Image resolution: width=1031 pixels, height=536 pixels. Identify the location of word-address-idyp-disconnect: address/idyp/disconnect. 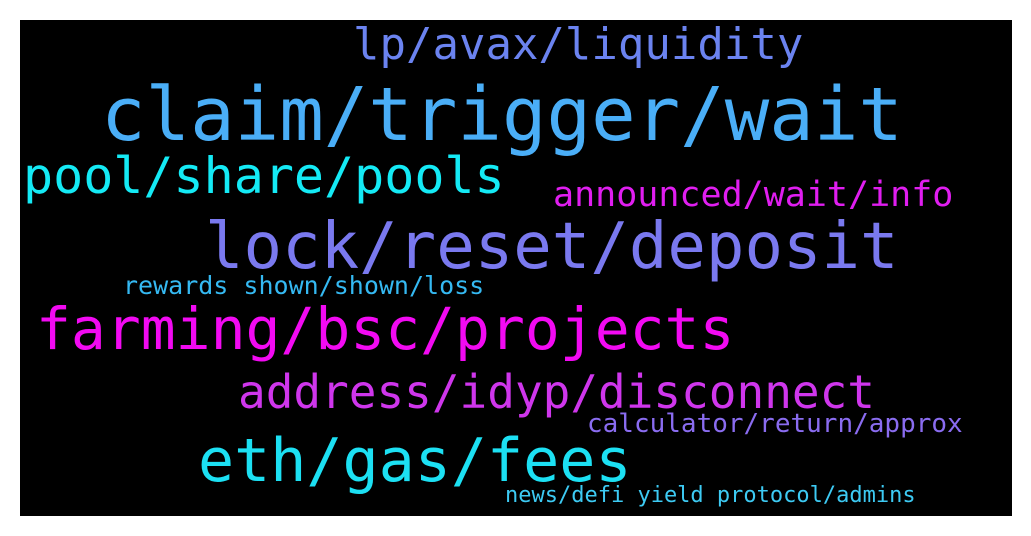
(556, 392).